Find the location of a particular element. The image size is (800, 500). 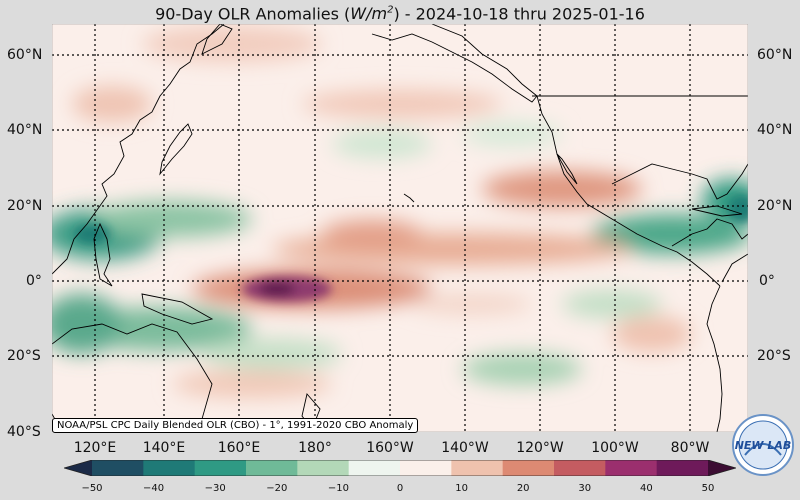

alaska is located at coordinates (454, 63).